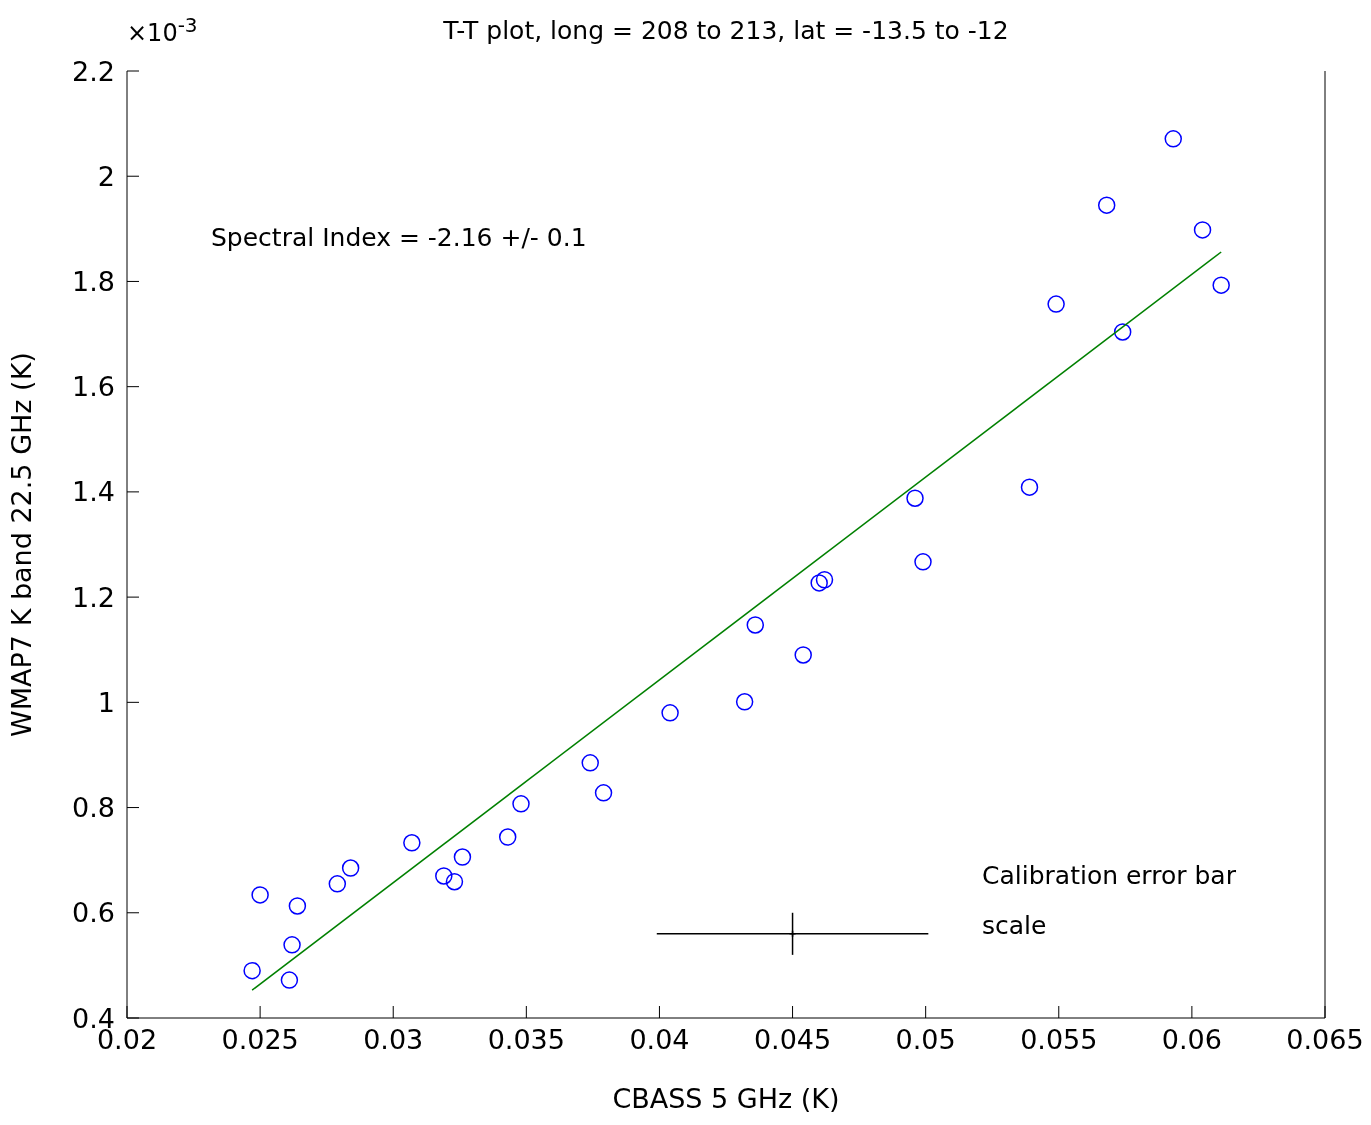 This screenshot has width=1371, height=1125. What do you see at coordinates (93, 387) in the screenshot?
I see `y-tick-label: 1.6` at bounding box center [93, 387].